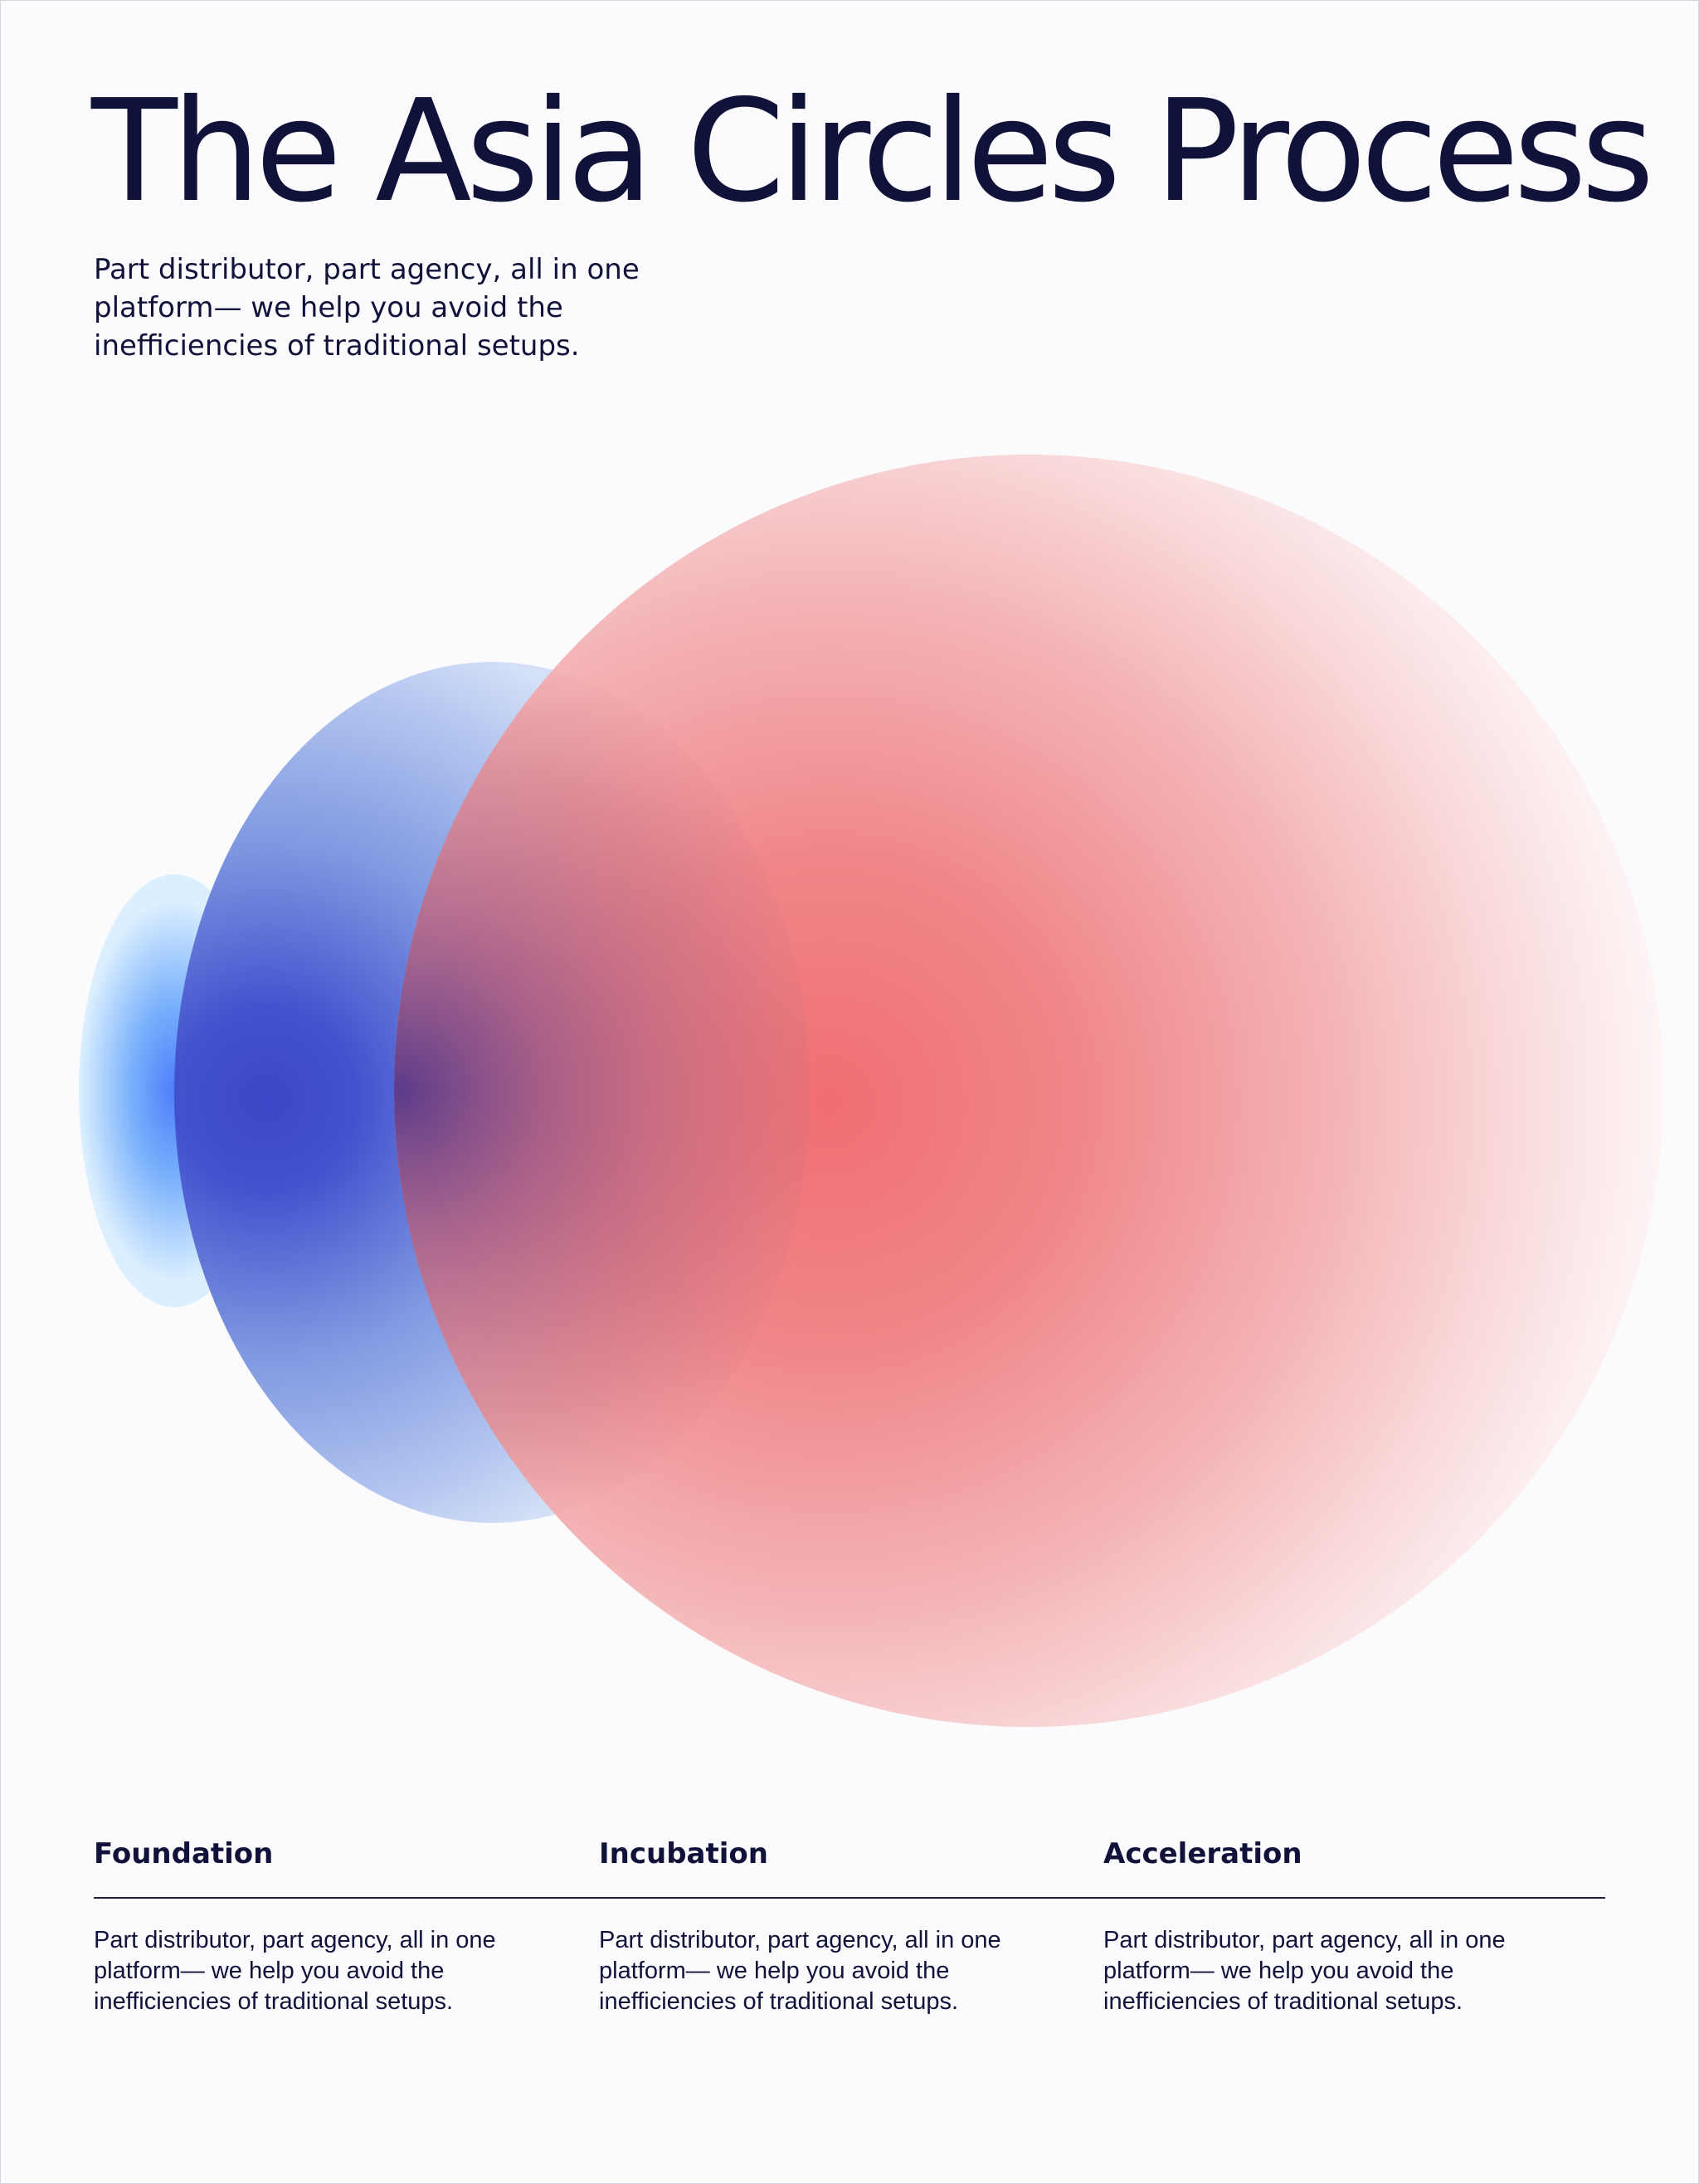 This screenshot has width=1699, height=2184. I want to click on step-title-incubation: Incubation, so click(683, 1853).